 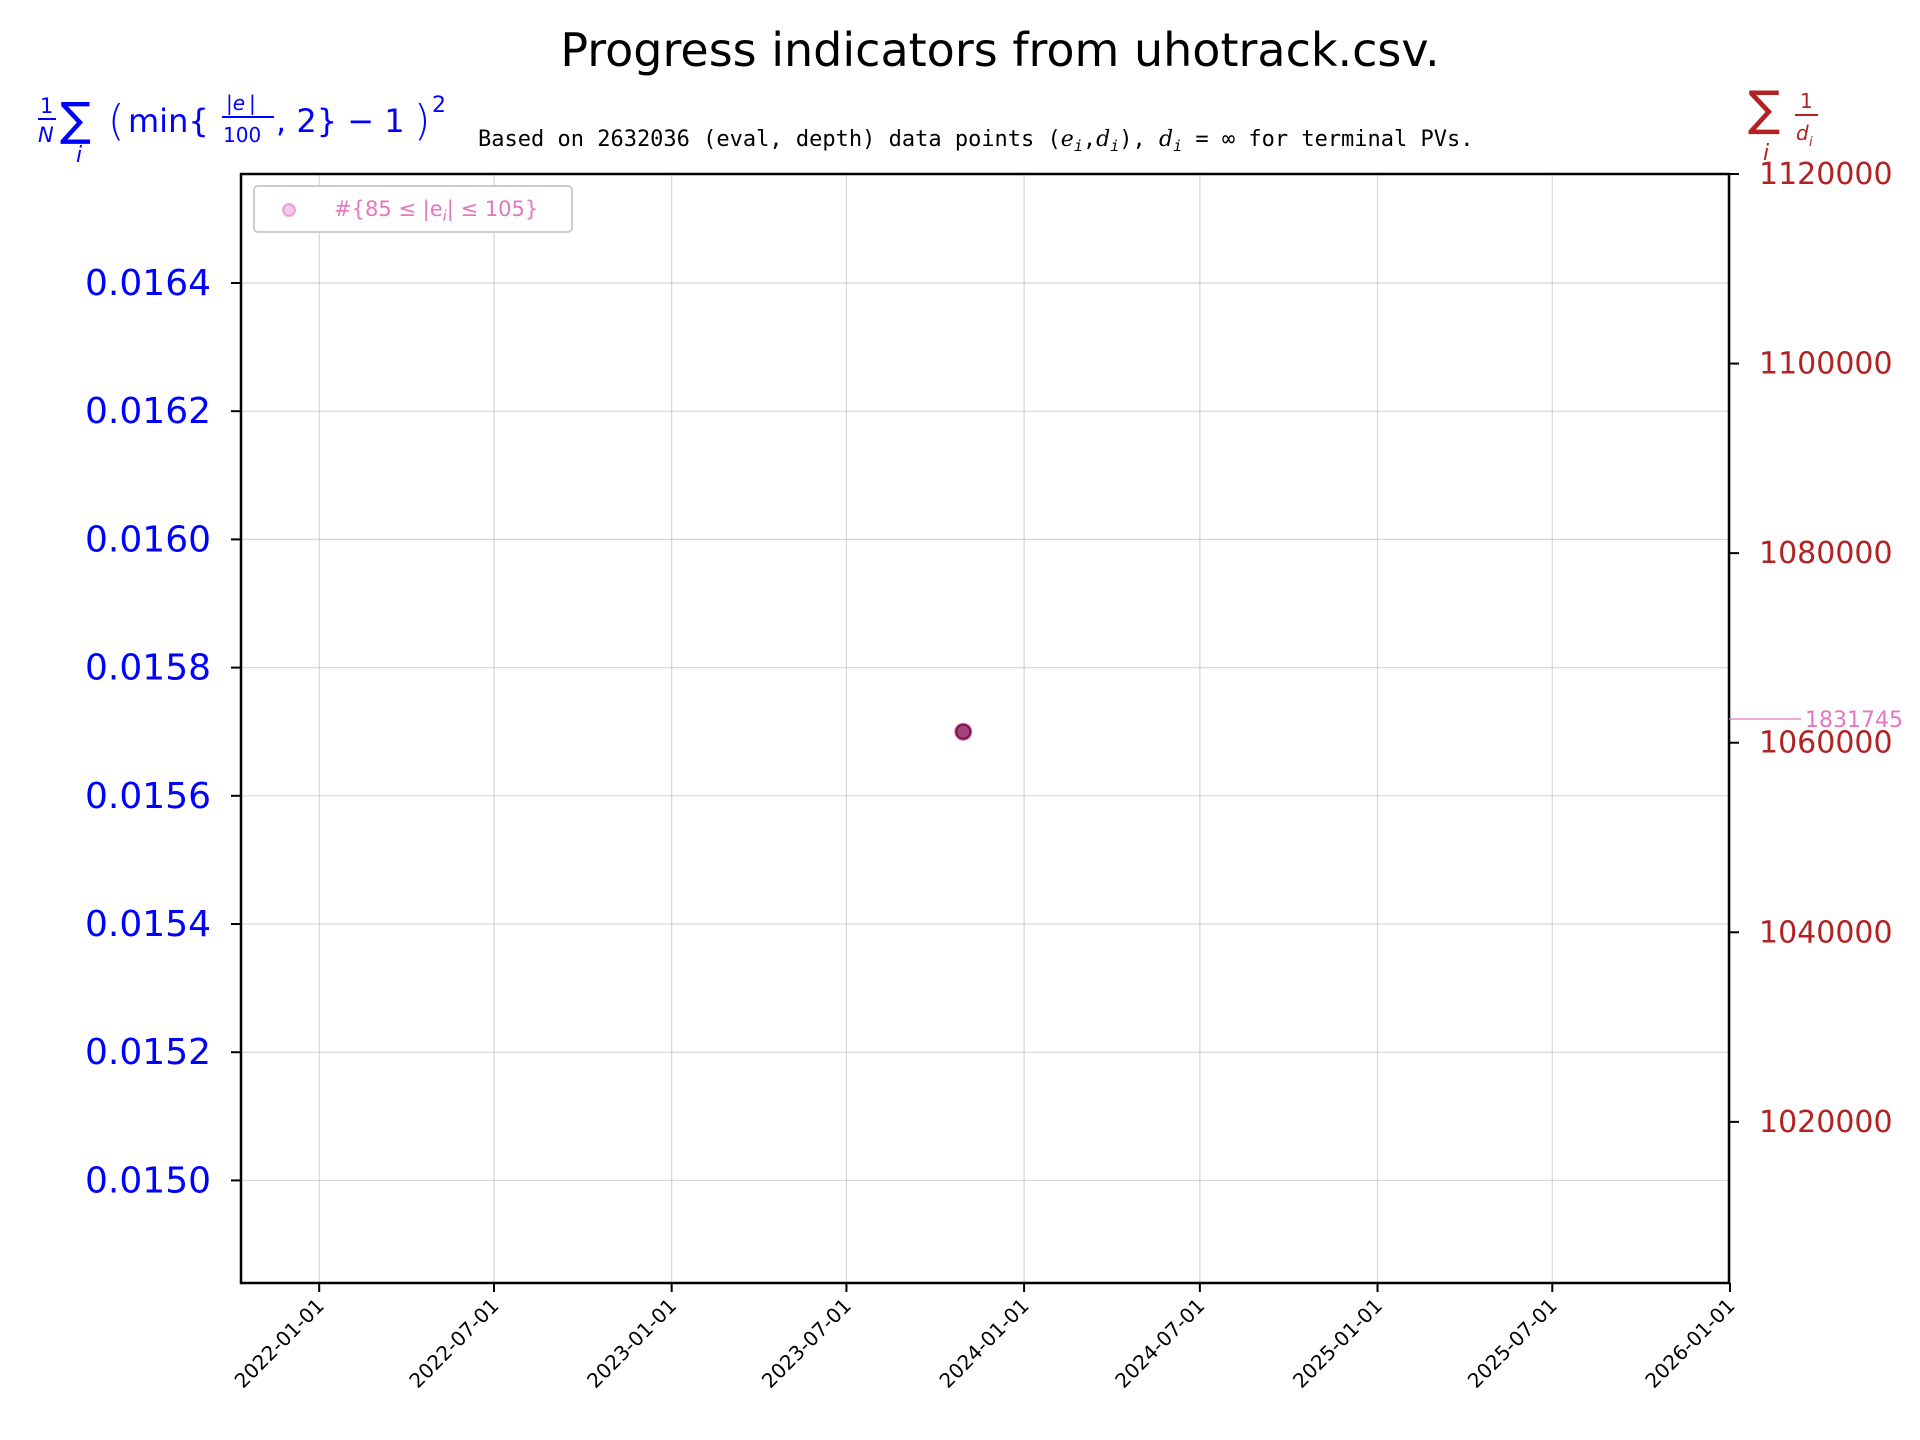 What do you see at coordinates (1802, 133) in the screenshot?
I see `svg-text: d` at bounding box center [1802, 133].